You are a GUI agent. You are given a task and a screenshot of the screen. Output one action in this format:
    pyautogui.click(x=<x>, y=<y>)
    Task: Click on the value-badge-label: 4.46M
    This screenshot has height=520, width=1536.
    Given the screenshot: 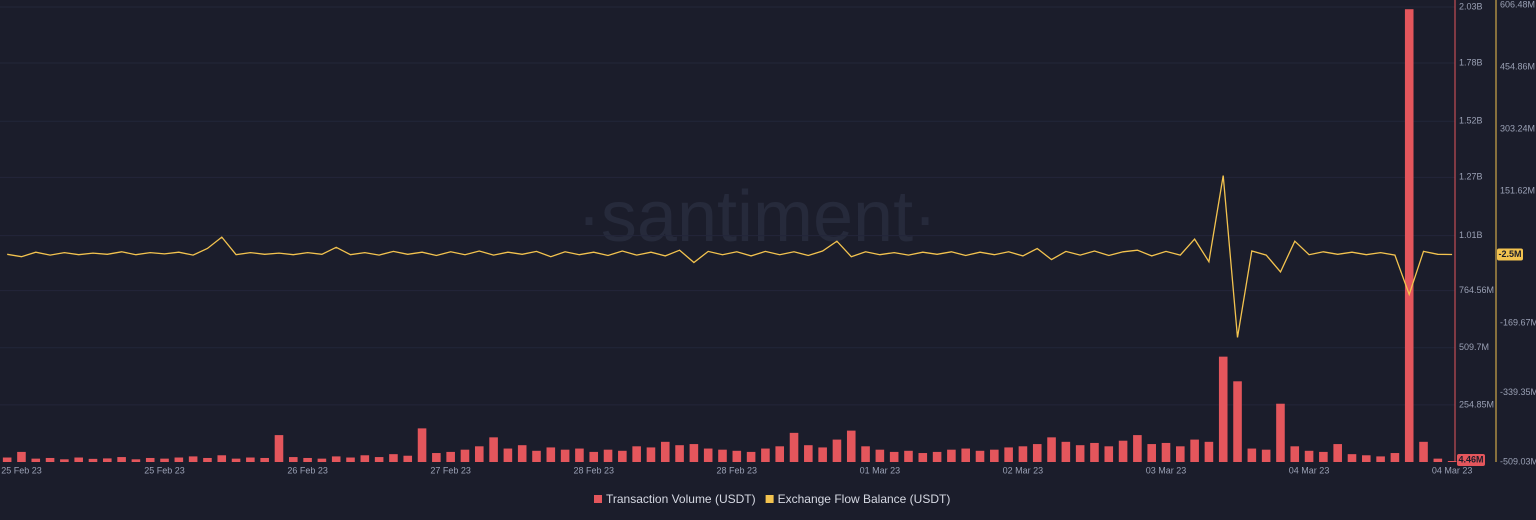 What is the action you would take?
    pyautogui.click(x=1470, y=459)
    